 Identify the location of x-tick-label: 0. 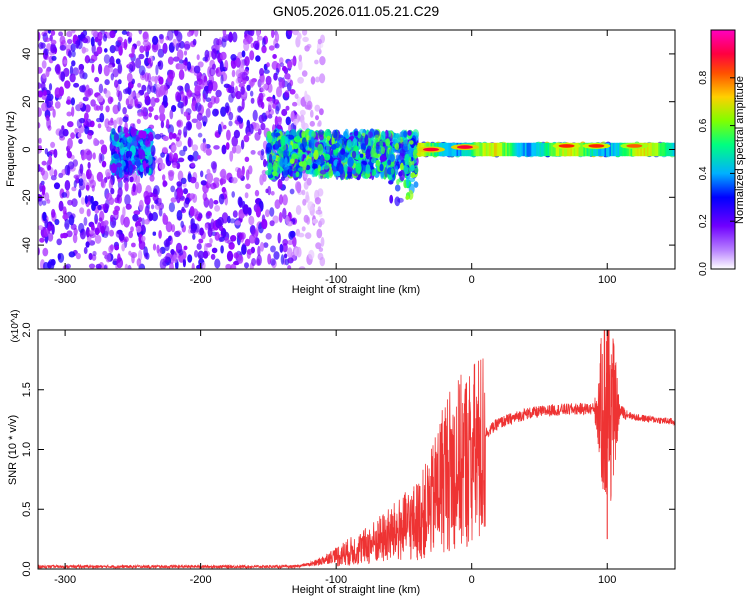
(472, 580).